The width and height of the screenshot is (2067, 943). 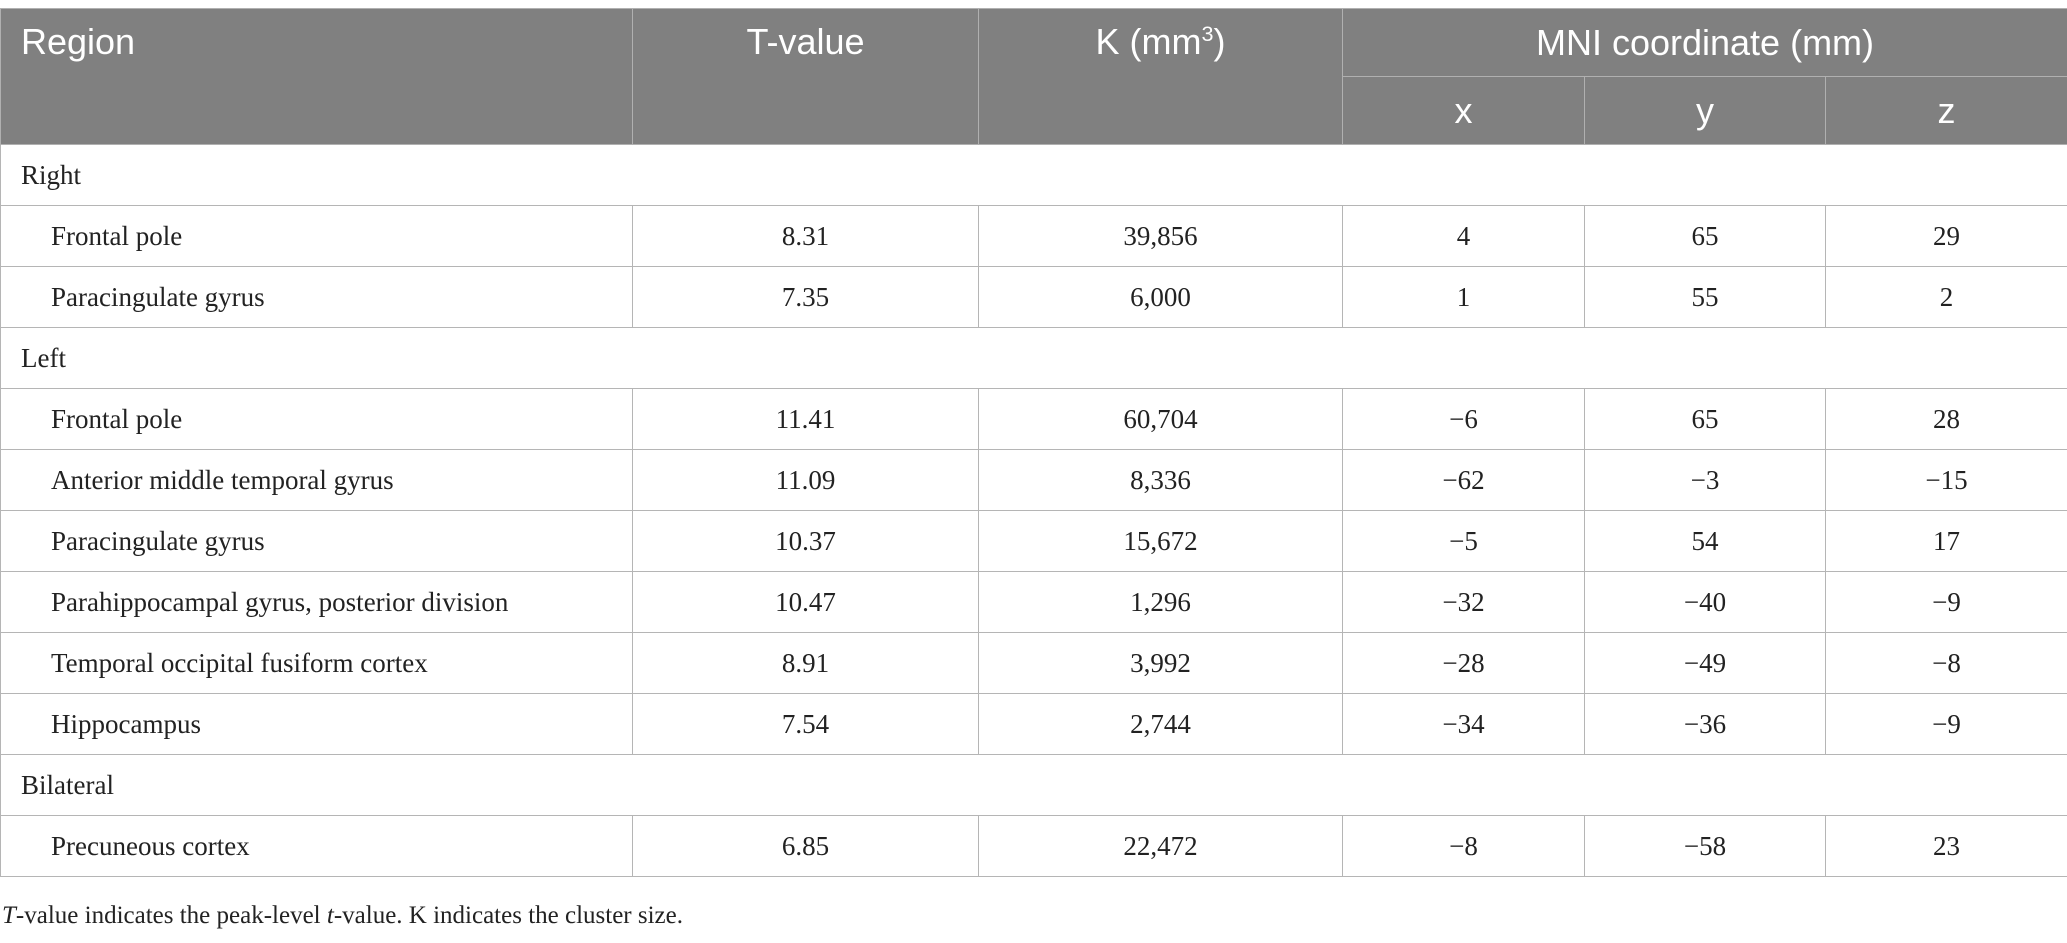 I want to click on cell-x: −8, so click(x=1463, y=846).